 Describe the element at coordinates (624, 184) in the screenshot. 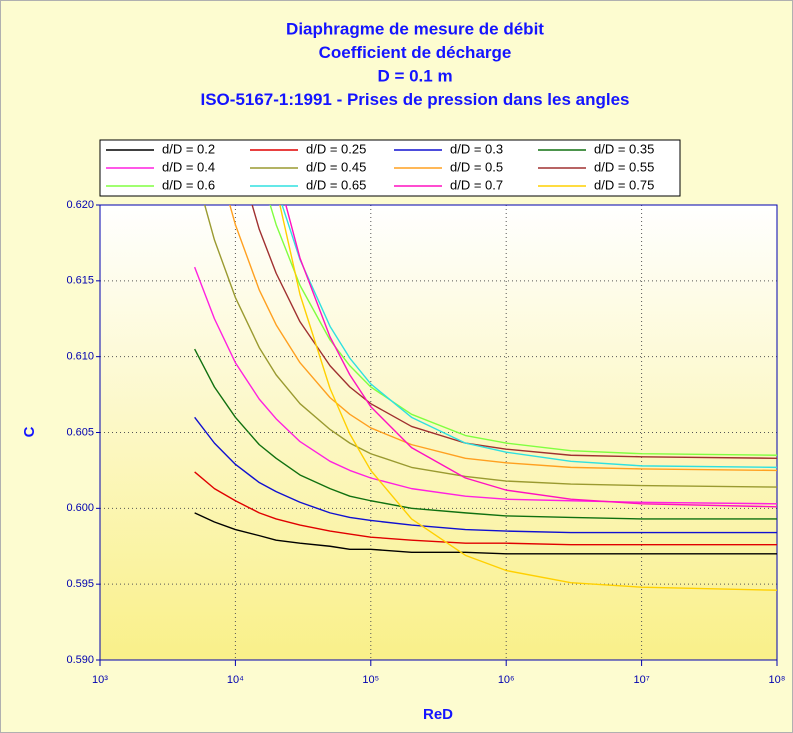

I see `legend-label: d/D = 0.75` at that location.